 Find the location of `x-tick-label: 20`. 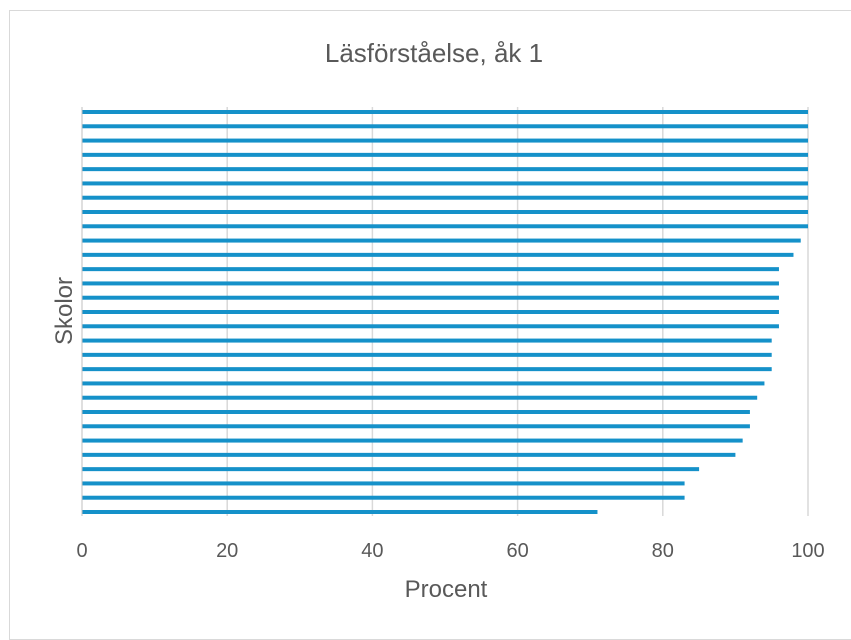

x-tick-label: 20 is located at coordinates (227, 551).